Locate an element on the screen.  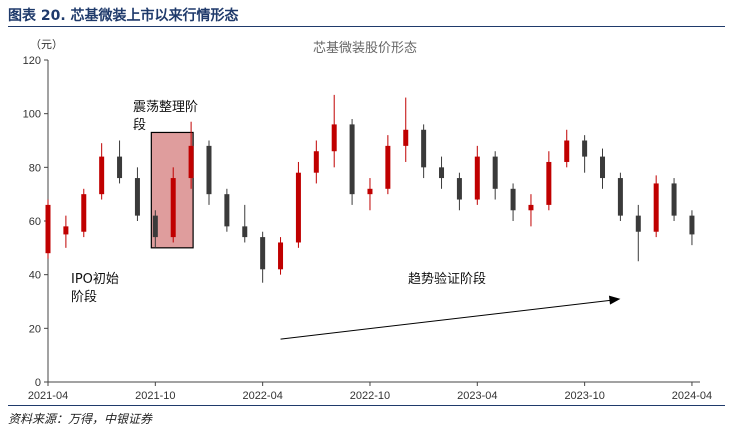
x-tick-label-2024-04: 2024-04 is located at coordinates (692, 396).